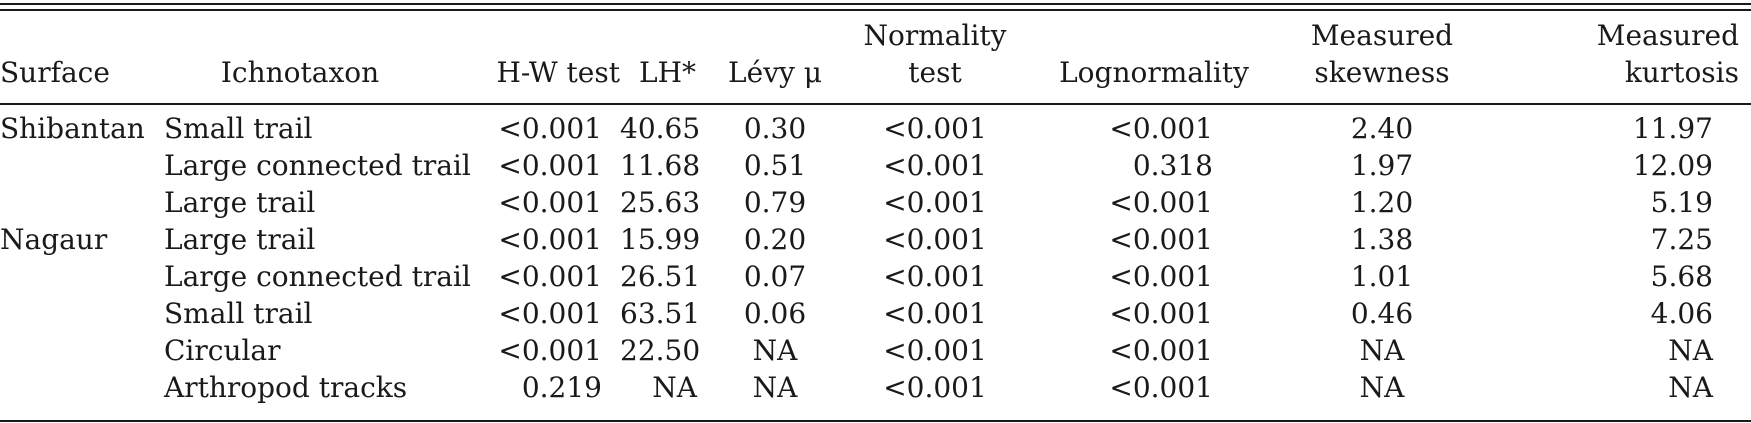 This screenshot has width=1751, height=423. What do you see at coordinates (1382, 239) in the screenshot?
I see `cell-skewness: 1.38` at bounding box center [1382, 239].